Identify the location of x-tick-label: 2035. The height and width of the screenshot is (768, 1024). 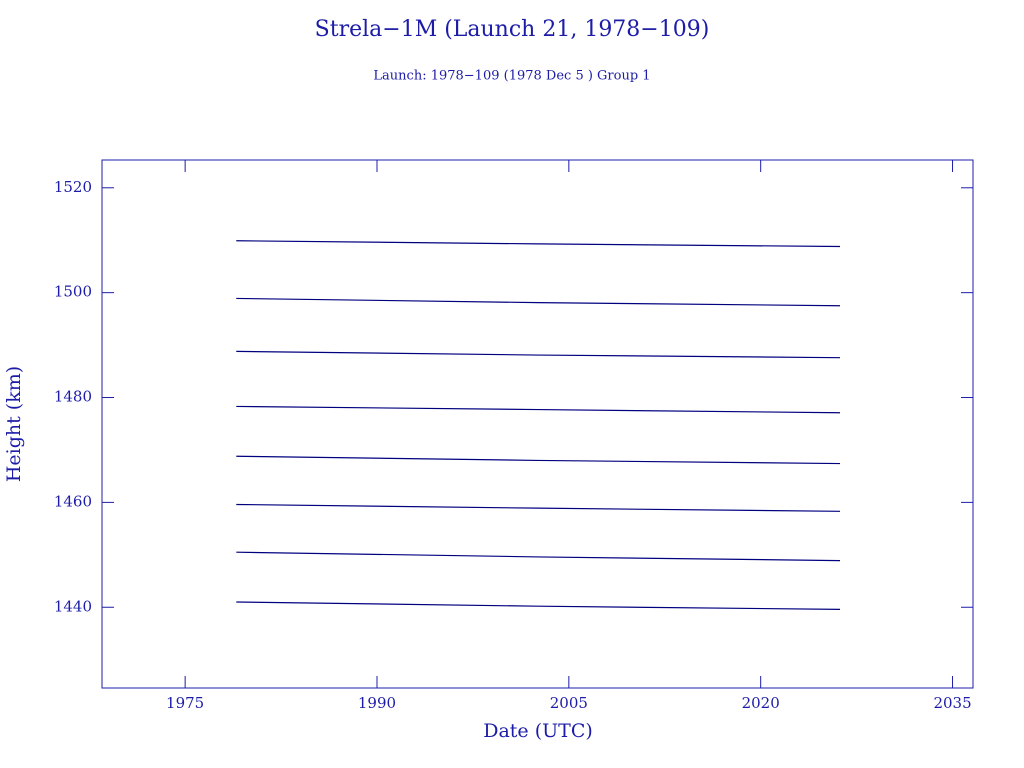
(952, 703).